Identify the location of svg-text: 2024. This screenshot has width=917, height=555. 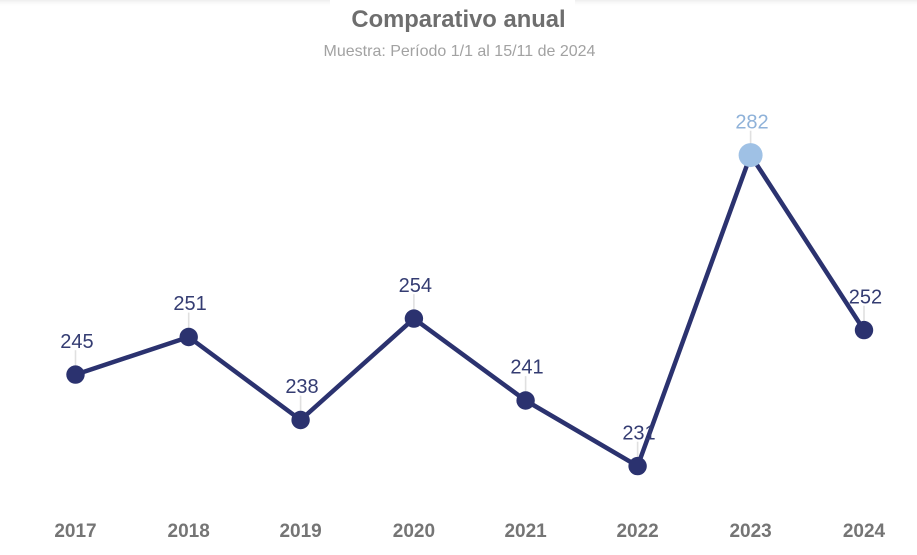
(864, 531).